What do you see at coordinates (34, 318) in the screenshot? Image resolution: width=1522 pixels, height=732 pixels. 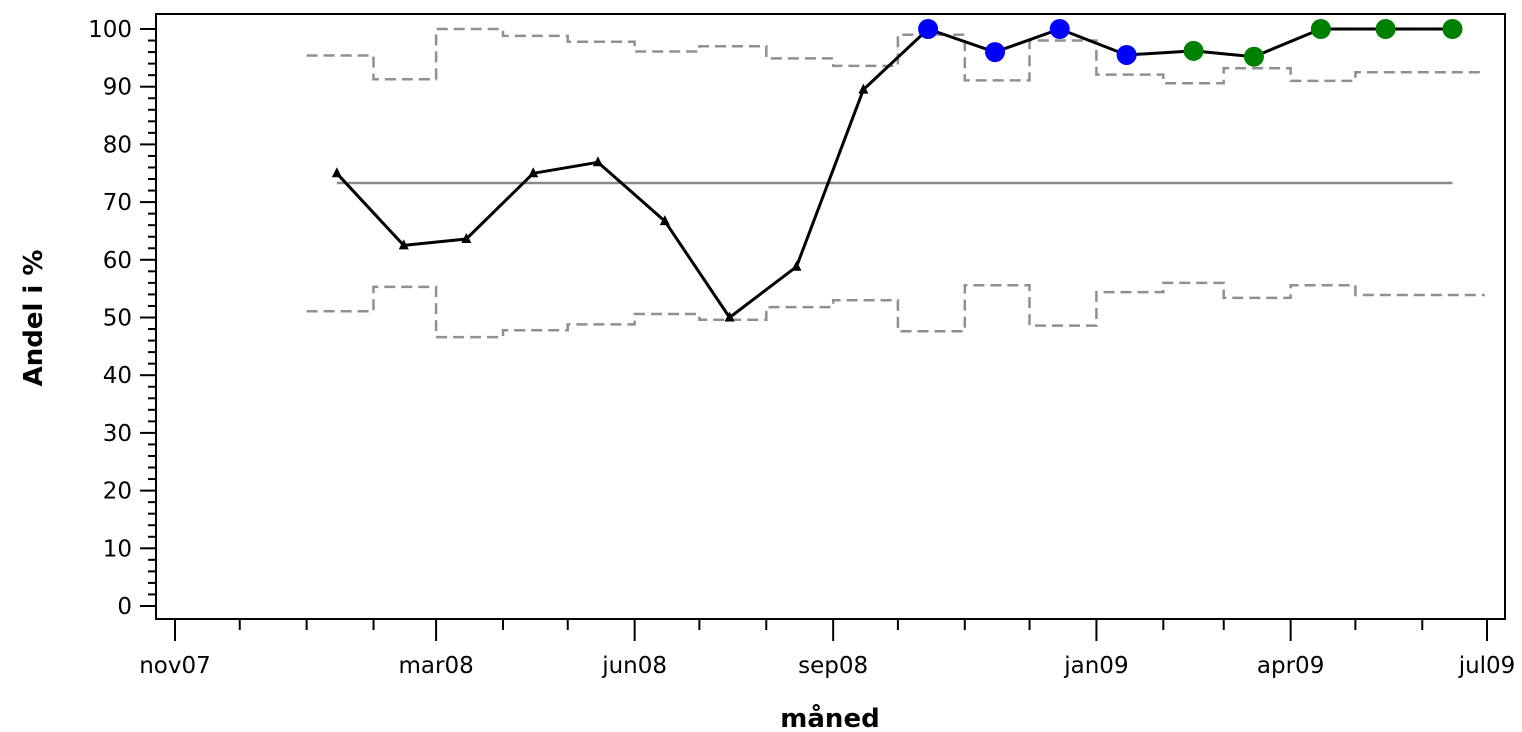 I see `y-axis-title: Andel i %` at bounding box center [34, 318].